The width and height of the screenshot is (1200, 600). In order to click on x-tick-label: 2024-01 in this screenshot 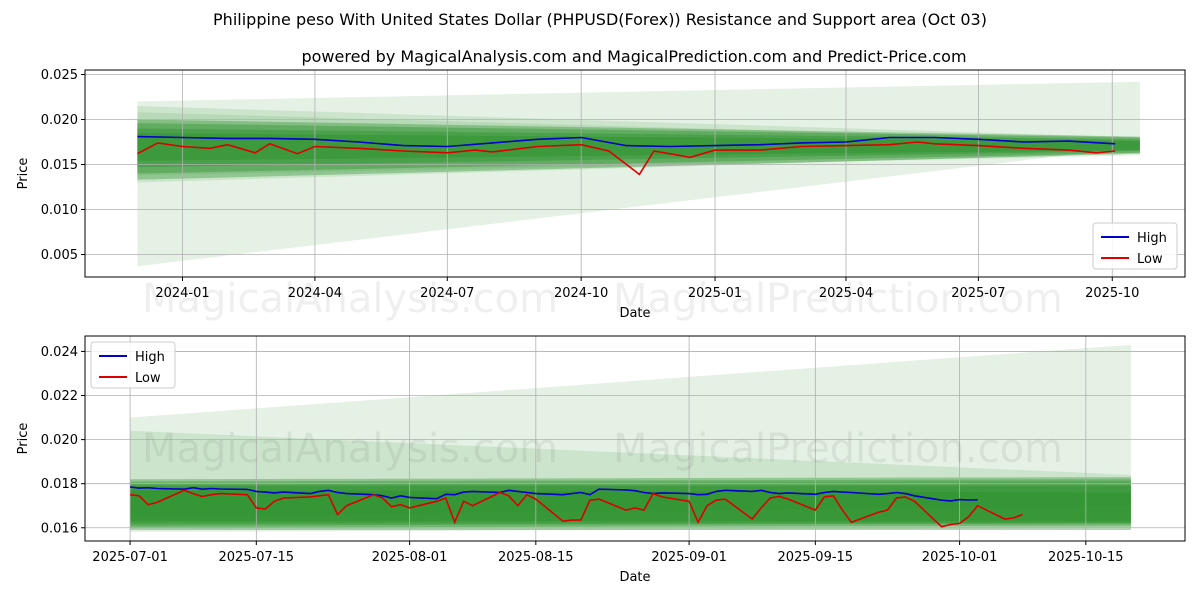, I will do `click(182, 293)`.